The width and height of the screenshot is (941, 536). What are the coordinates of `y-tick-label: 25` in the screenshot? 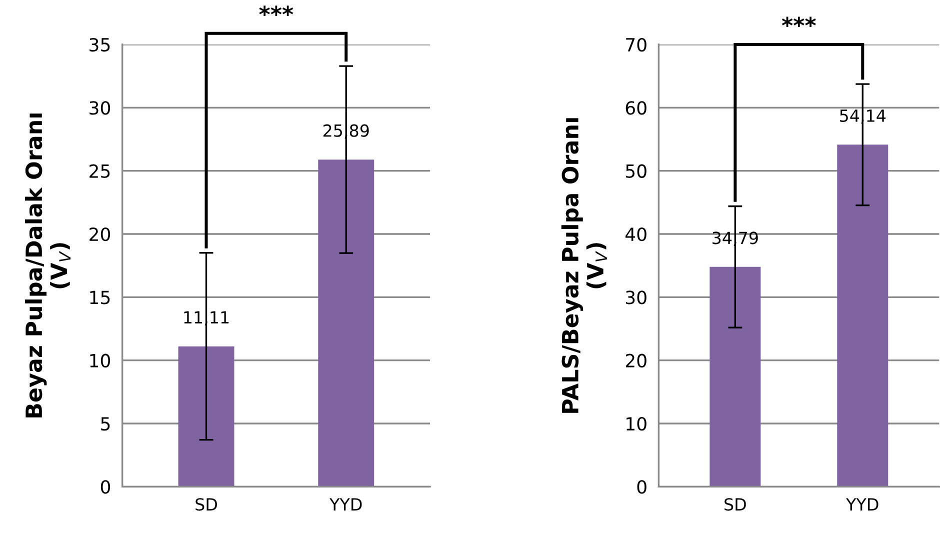 It's located at (100, 171).